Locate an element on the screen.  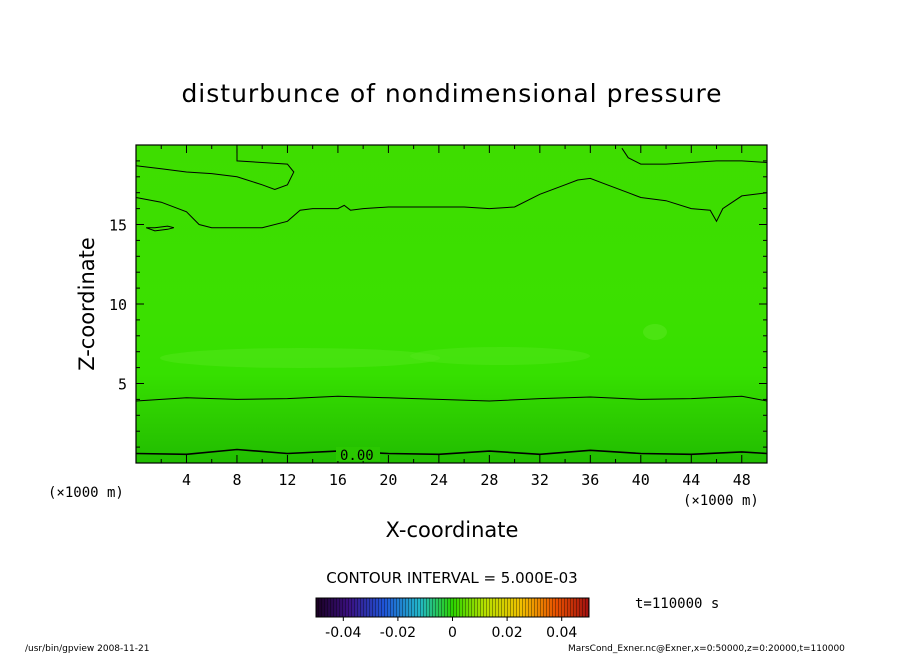
x-tick-label: 12 is located at coordinates (287, 480).